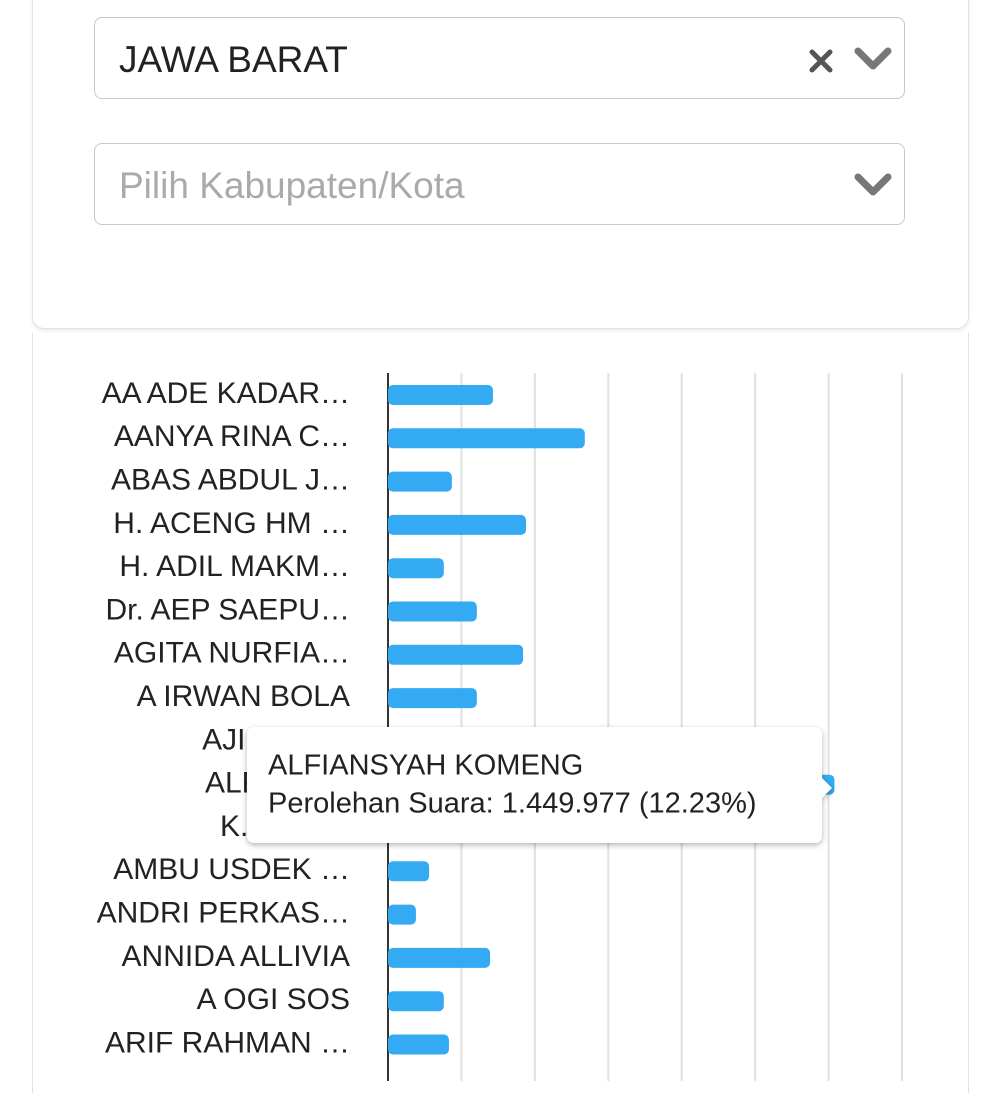 The height and width of the screenshot is (1093, 1000). What do you see at coordinates (236, 956) in the screenshot?
I see `category-label: ANNIDA ALLIVIA` at bounding box center [236, 956].